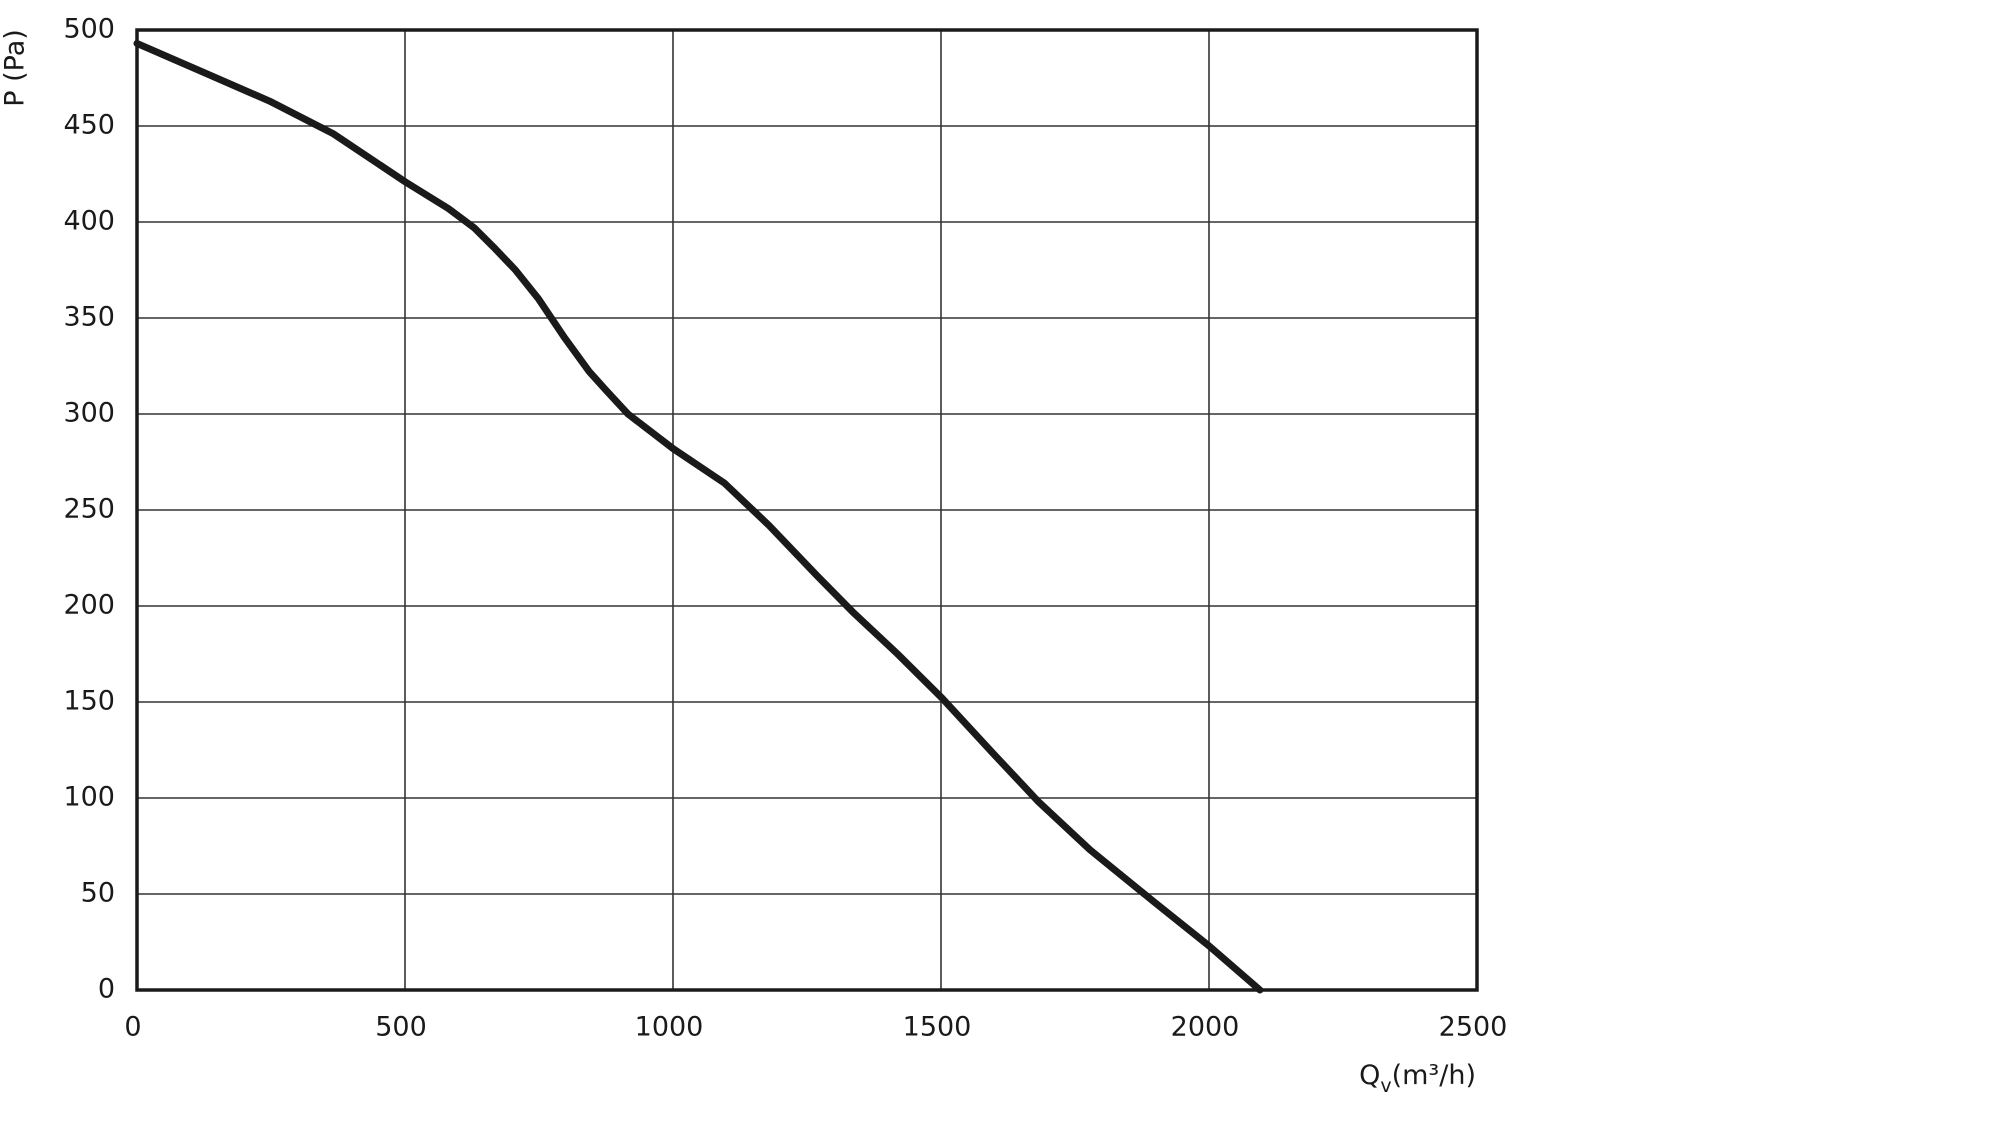  What do you see at coordinates (89, 221) in the screenshot?
I see `y-tick-label: 400` at bounding box center [89, 221].